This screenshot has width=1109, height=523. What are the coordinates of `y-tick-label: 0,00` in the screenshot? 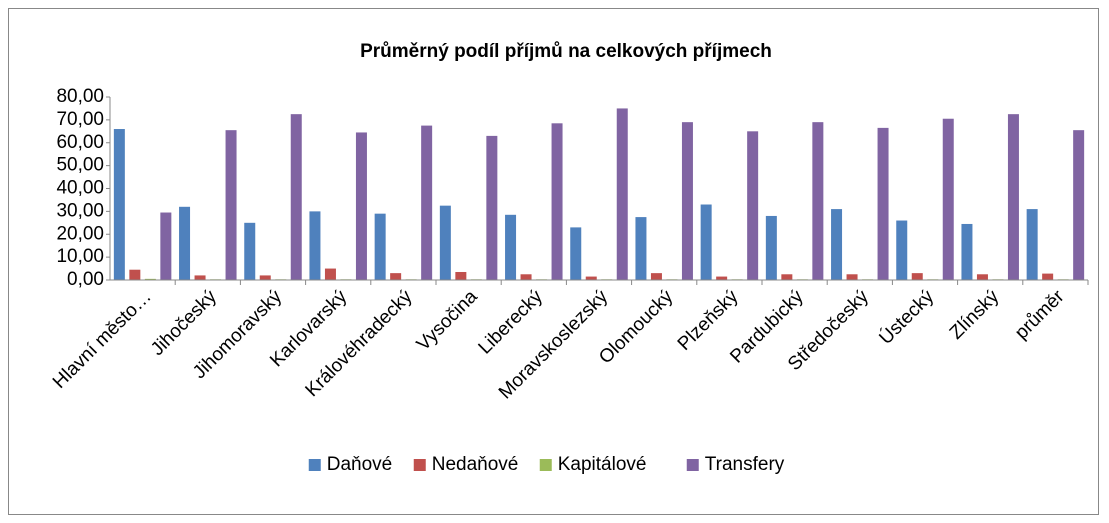 It's located at (85, 279).